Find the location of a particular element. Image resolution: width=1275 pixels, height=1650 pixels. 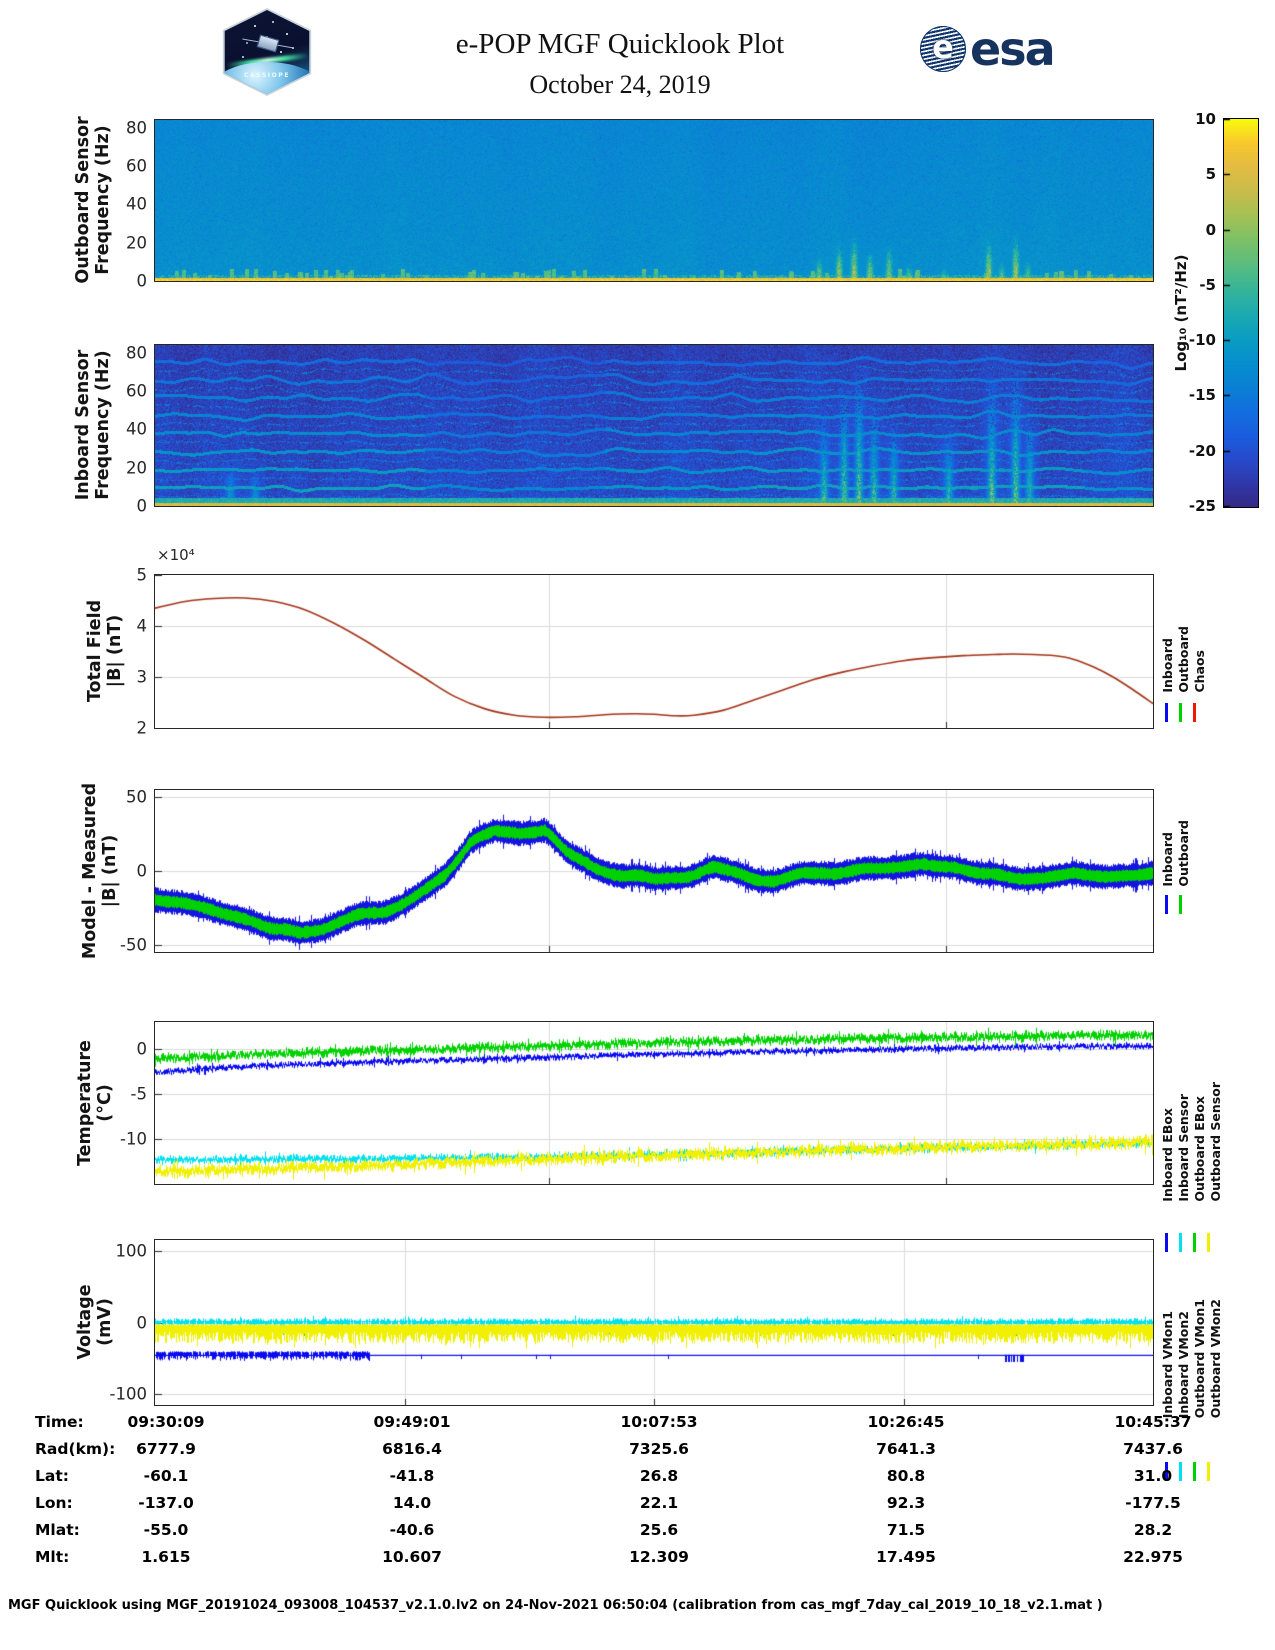

axis-label-model-measured: Model - Measured |B| (nT) is located at coordinates (100, 871).